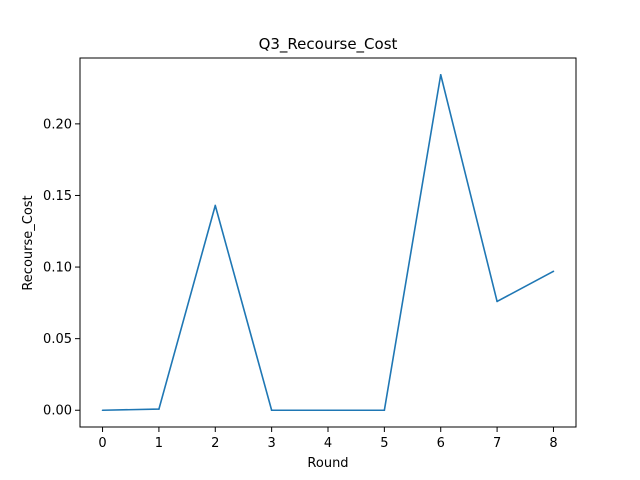 This screenshot has width=640, height=480. I want to click on x-tick-label: 4, so click(328, 443).